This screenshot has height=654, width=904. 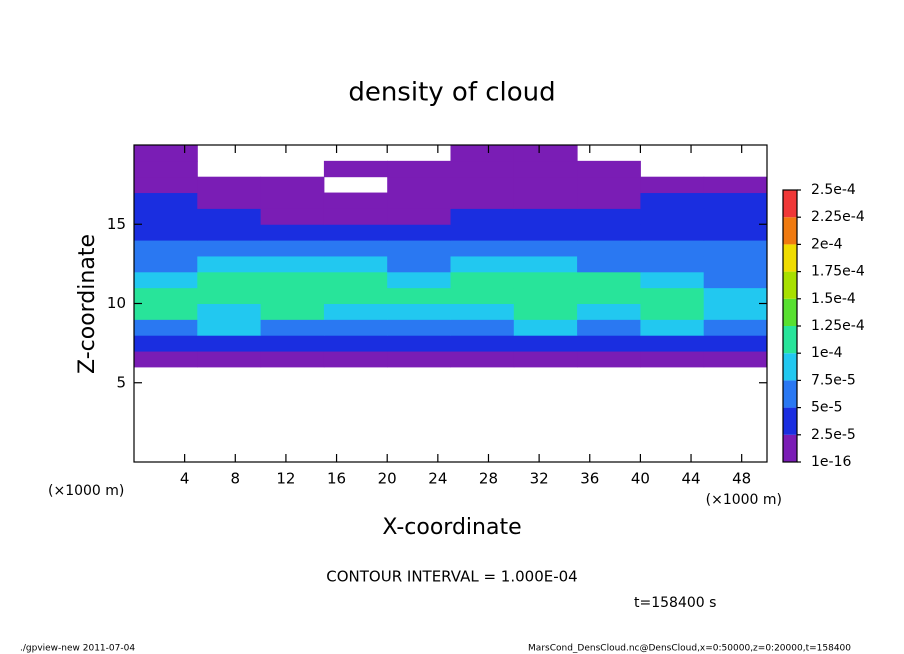 What do you see at coordinates (827, 353) in the screenshot?
I see `colorbar-label: 1e-4` at bounding box center [827, 353].